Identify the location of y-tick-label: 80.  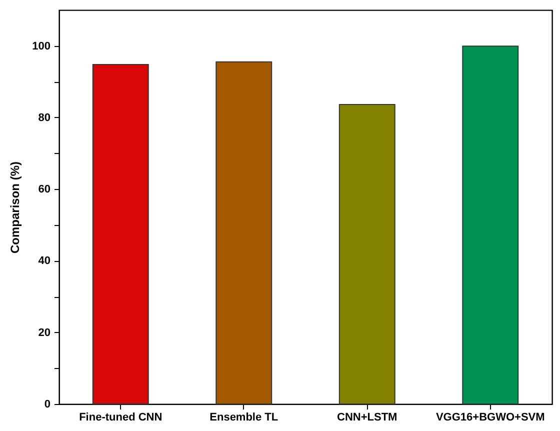
(44, 118).